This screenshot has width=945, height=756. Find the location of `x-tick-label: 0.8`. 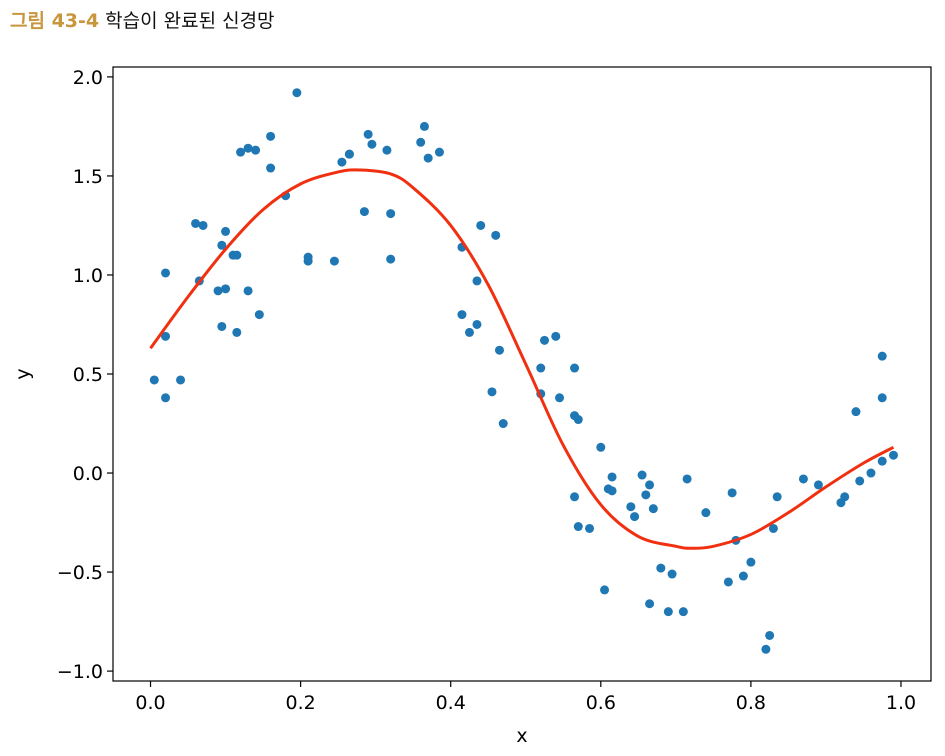

x-tick-label: 0.8 is located at coordinates (751, 703).